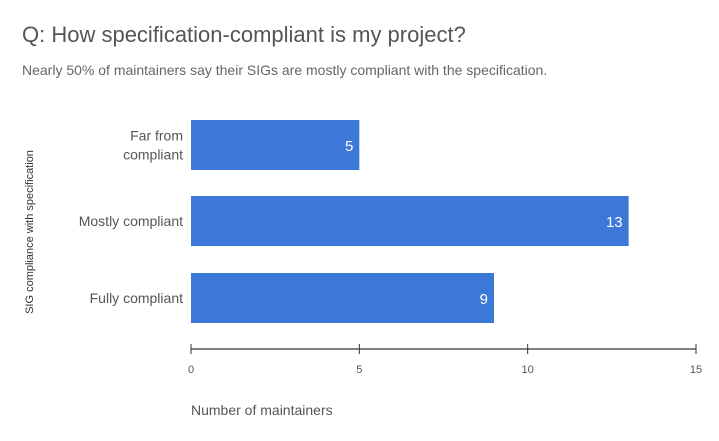 Image resolution: width=719 pixels, height=441 pixels. What do you see at coordinates (359, 370) in the screenshot?
I see `x-tick-label: 5` at bounding box center [359, 370].